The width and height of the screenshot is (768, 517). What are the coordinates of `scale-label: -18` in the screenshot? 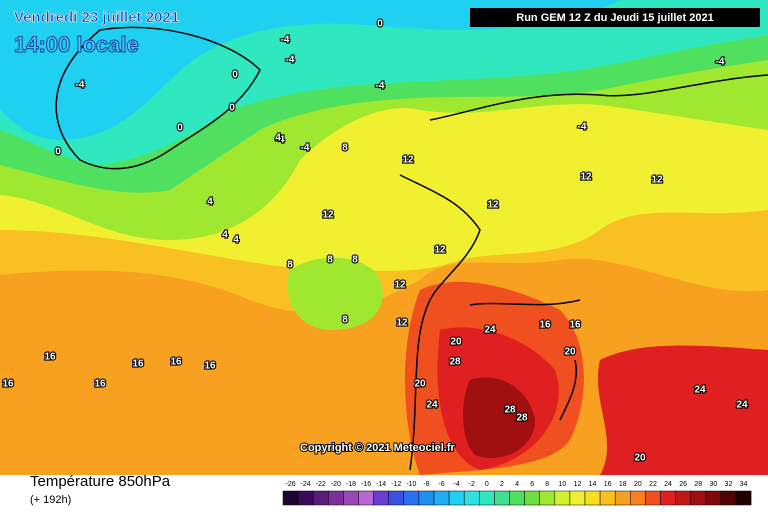 It's located at (351, 484).